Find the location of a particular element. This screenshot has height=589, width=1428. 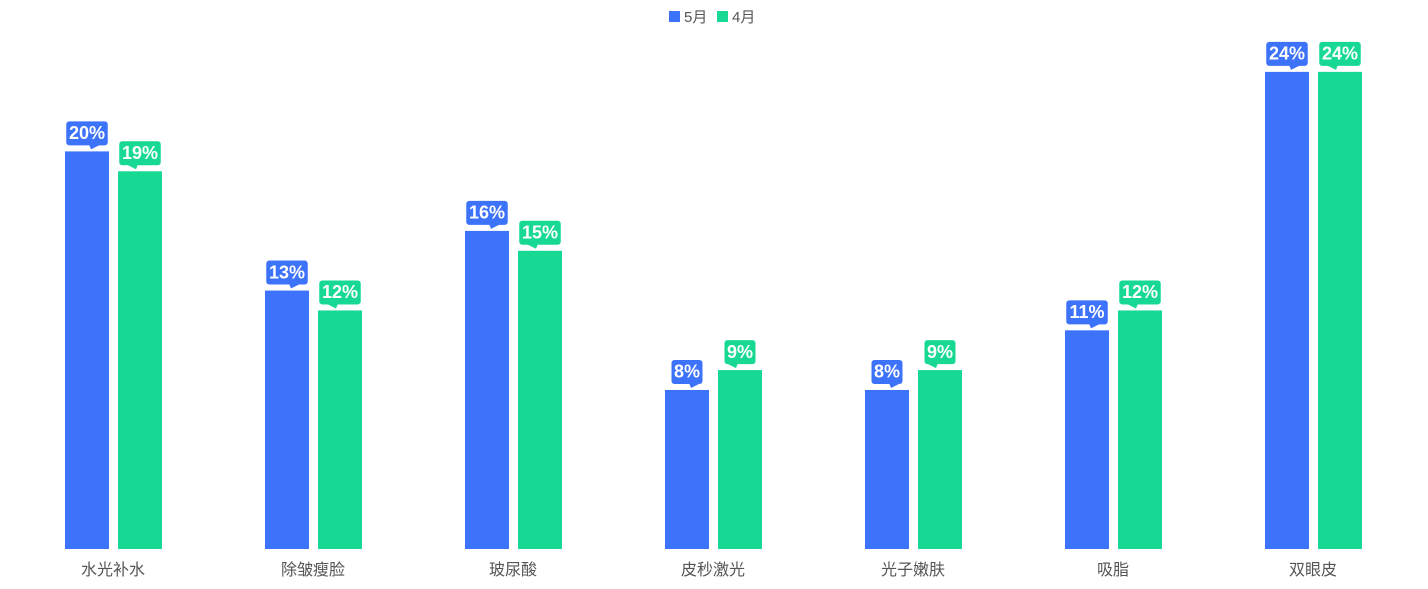

value-label: 11% is located at coordinates (1086, 312).